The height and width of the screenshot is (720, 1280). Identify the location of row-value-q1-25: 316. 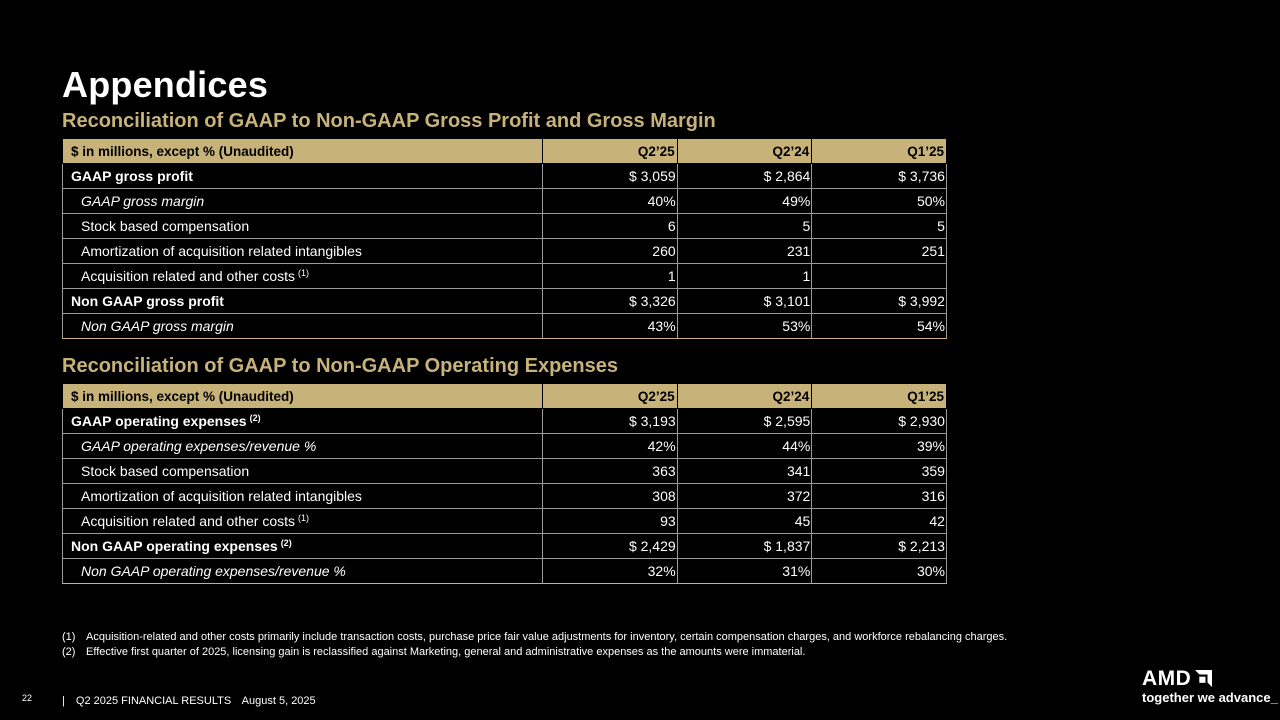
(879, 496).